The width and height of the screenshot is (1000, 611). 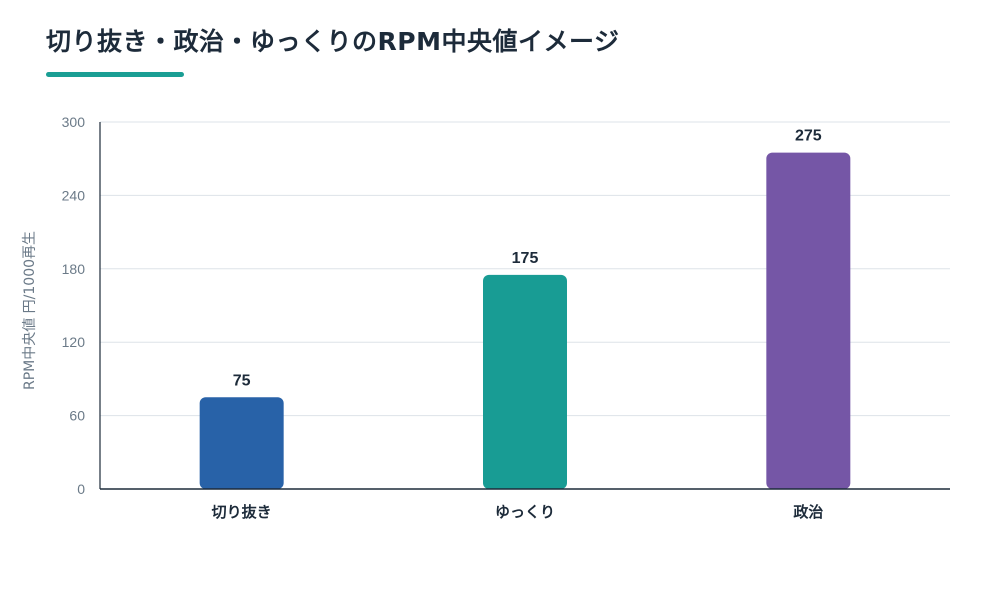 I want to click on x-tick-label: ゆっくり, so click(x=525, y=512).